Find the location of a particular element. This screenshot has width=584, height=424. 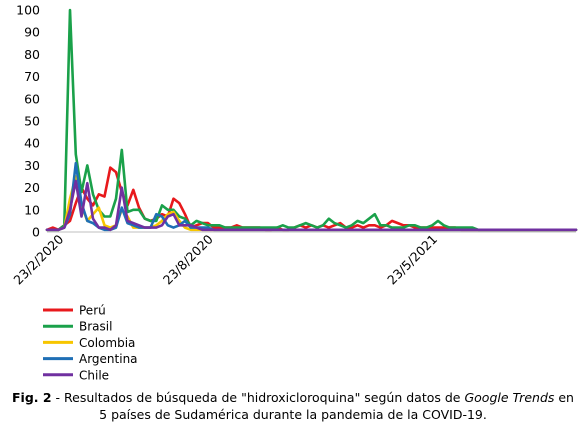

legend-label: Brasil is located at coordinates (95, 327).